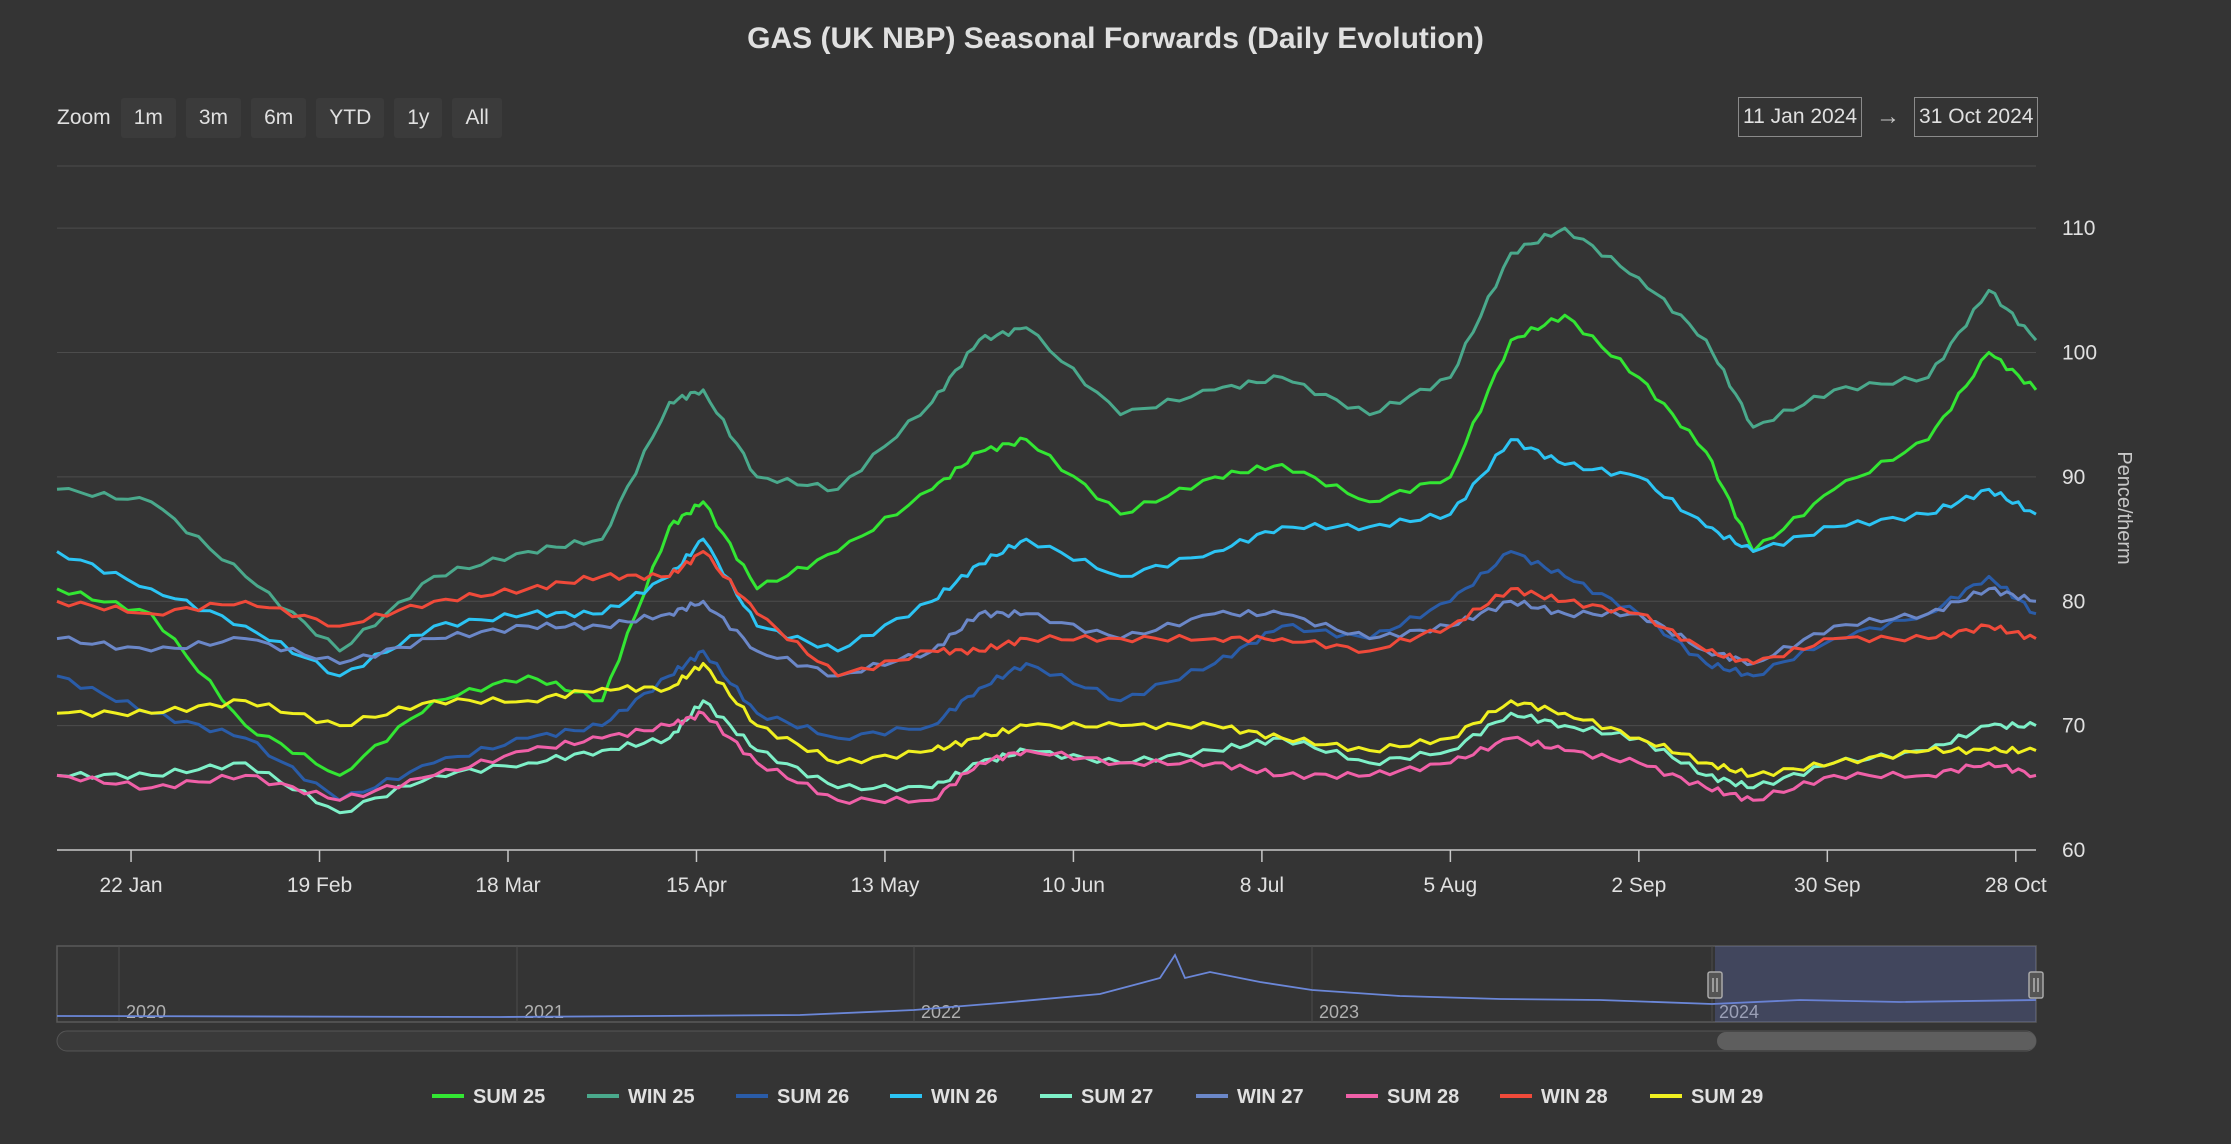  Describe the element at coordinates (885, 885) in the screenshot. I see `x-tick-label: 13 May` at that location.